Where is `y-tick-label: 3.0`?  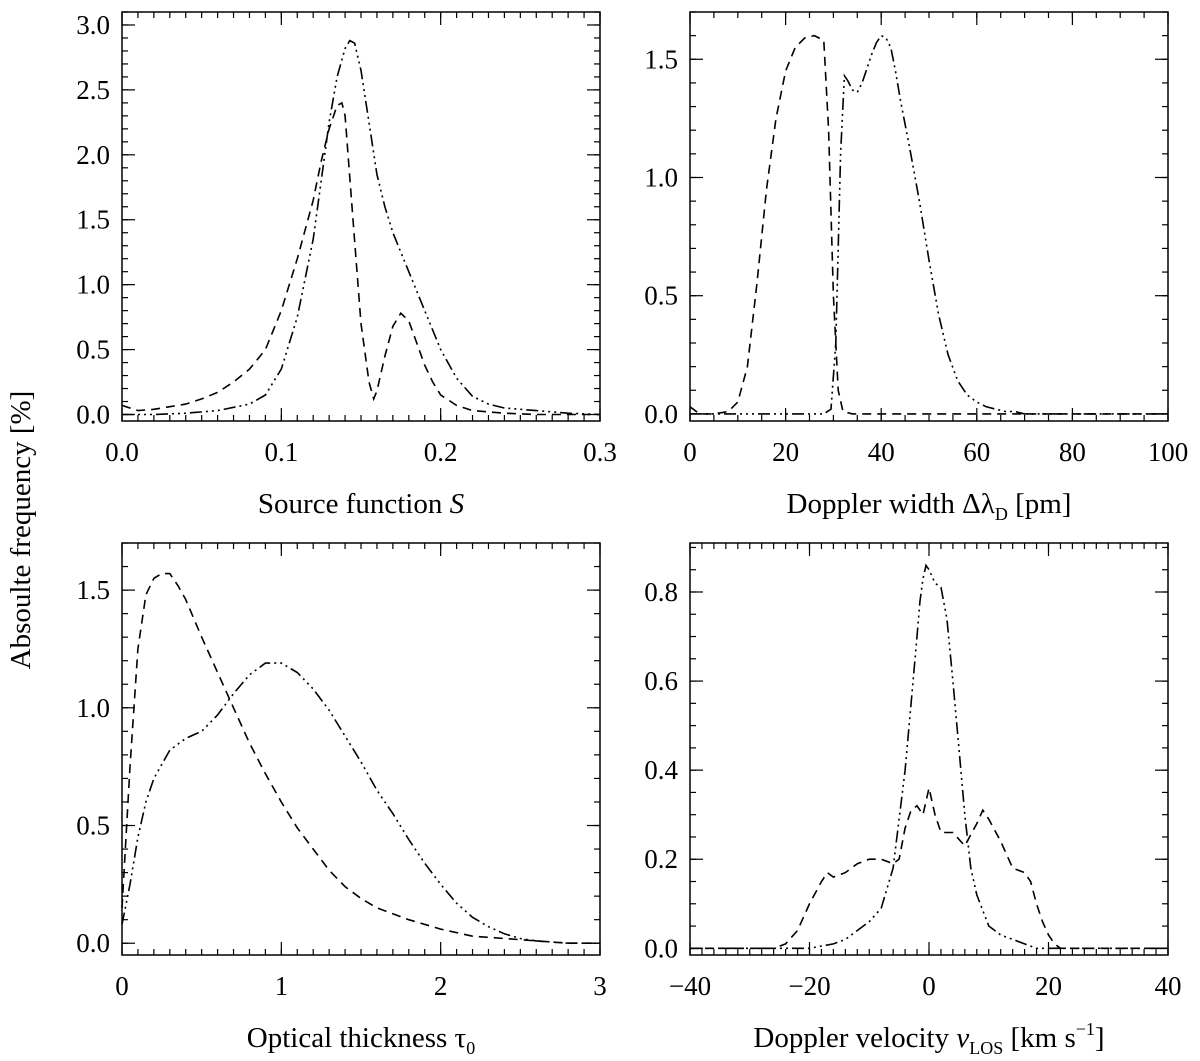
y-tick-label: 3.0 is located at coordinates (93, 25).